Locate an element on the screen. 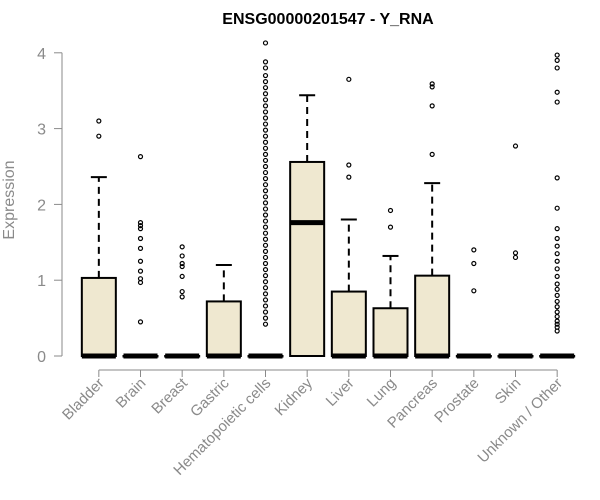 The image size is (600, 500). x-tick-label: Lung is located at coordinates (382, 393).